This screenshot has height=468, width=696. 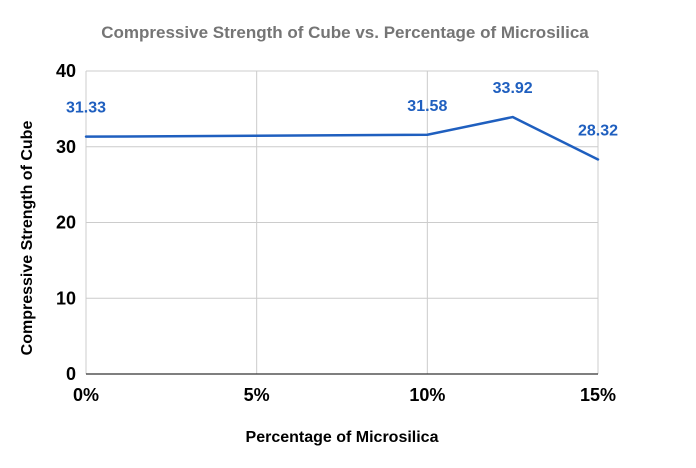 What do you see at coordinates (342, 437) in the screenshot?
I see `x-axis-title: Percentage of Microsilica` at bounding box center [342, 437].